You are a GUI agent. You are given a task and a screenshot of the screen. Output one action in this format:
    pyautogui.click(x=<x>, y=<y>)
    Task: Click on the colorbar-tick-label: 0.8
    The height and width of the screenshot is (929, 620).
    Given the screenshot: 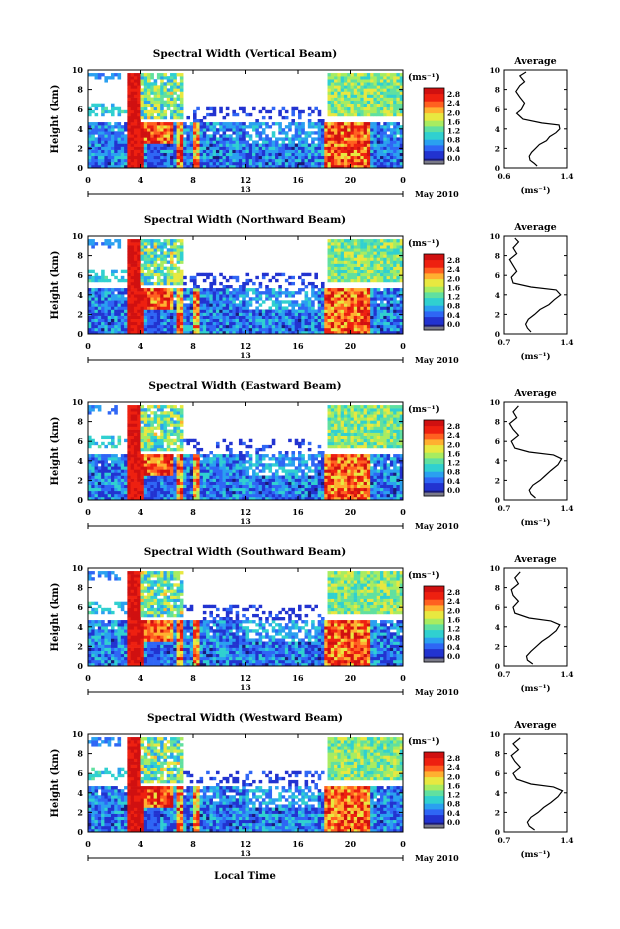 What is the action you would take?
    pyautogui.click(x=453, y=306)
    